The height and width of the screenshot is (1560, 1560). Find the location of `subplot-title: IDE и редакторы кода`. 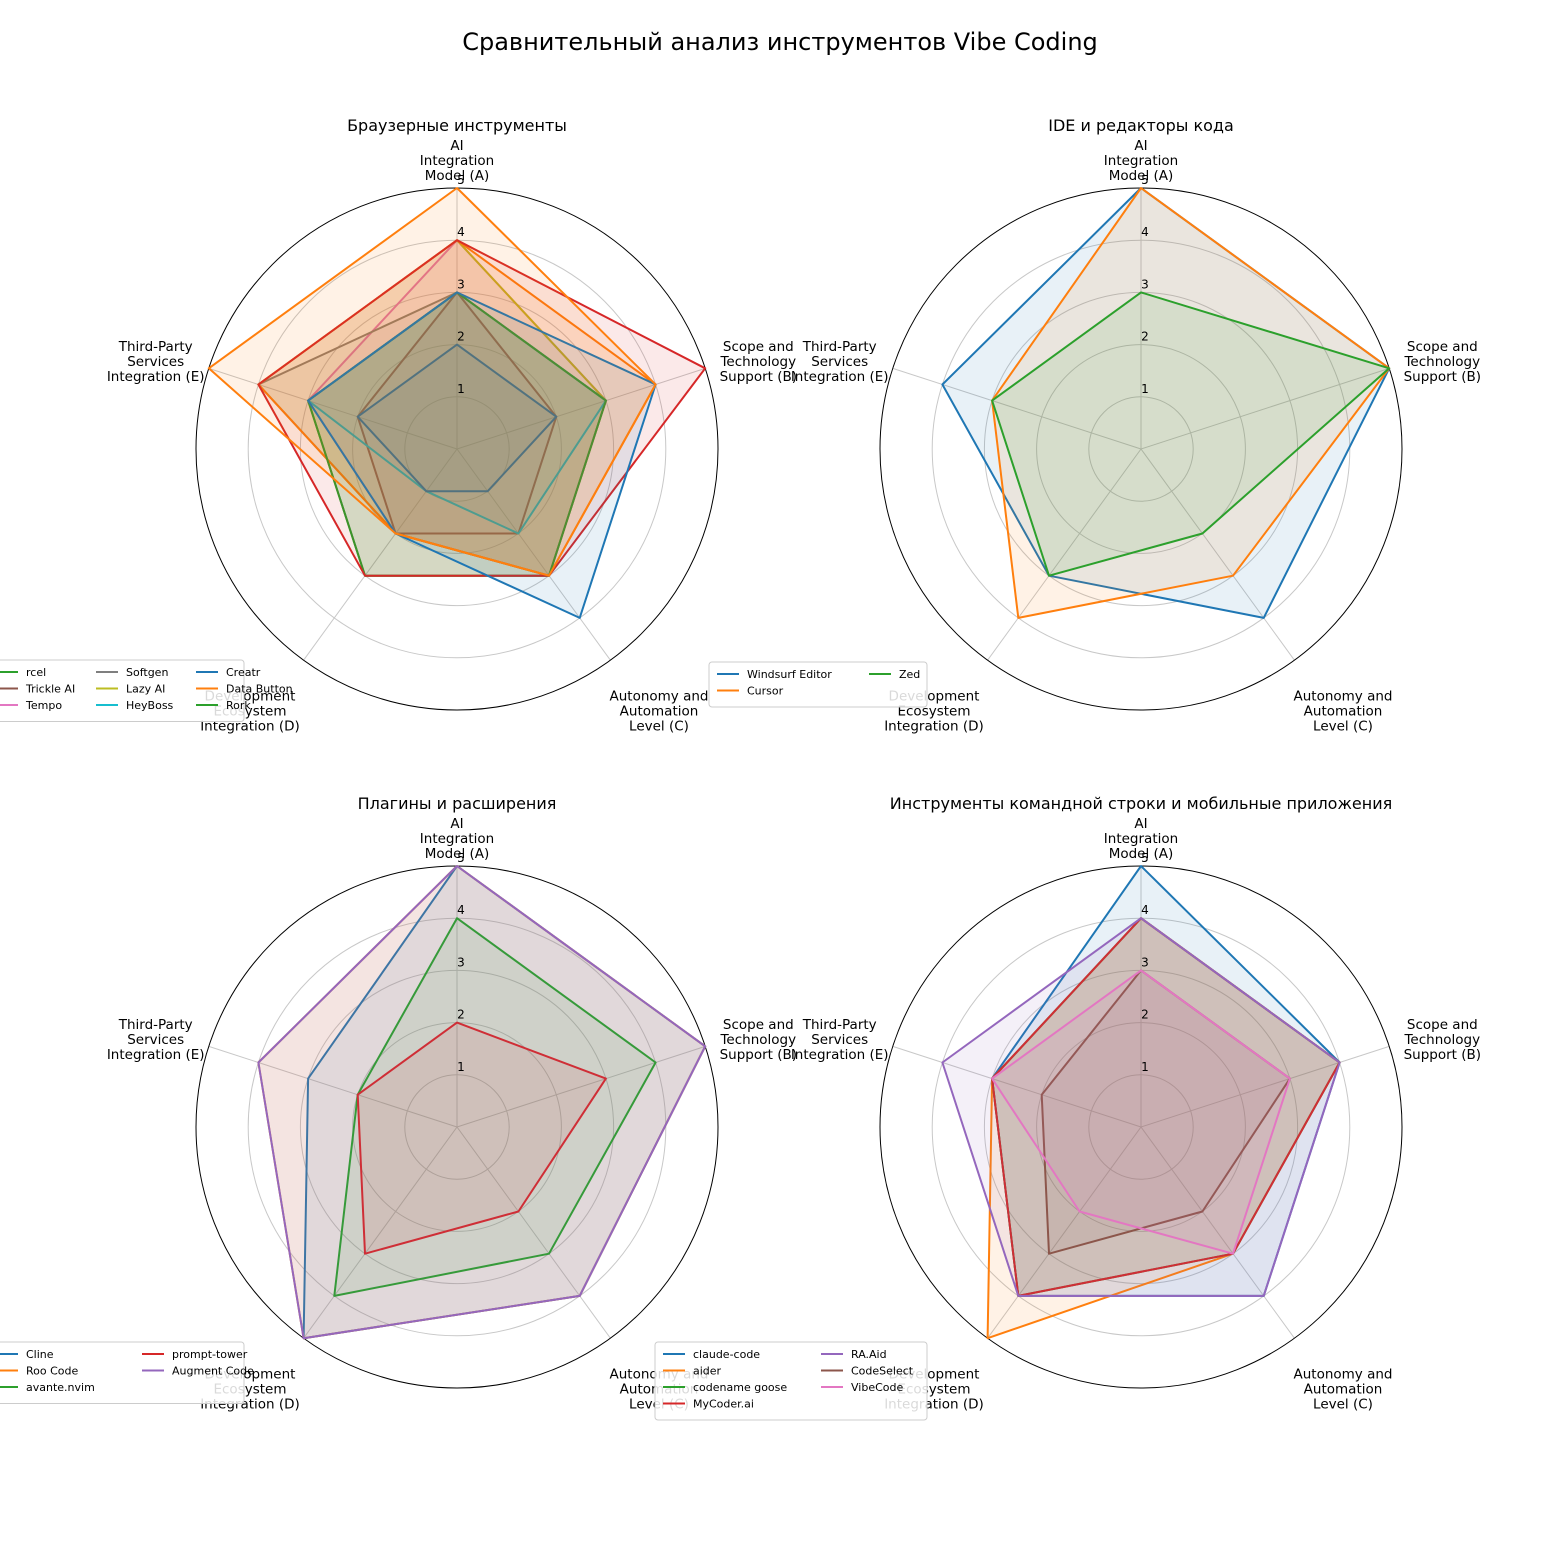

subplot-title: IDE и редакторы кода is located at coordinates (1141, 125).